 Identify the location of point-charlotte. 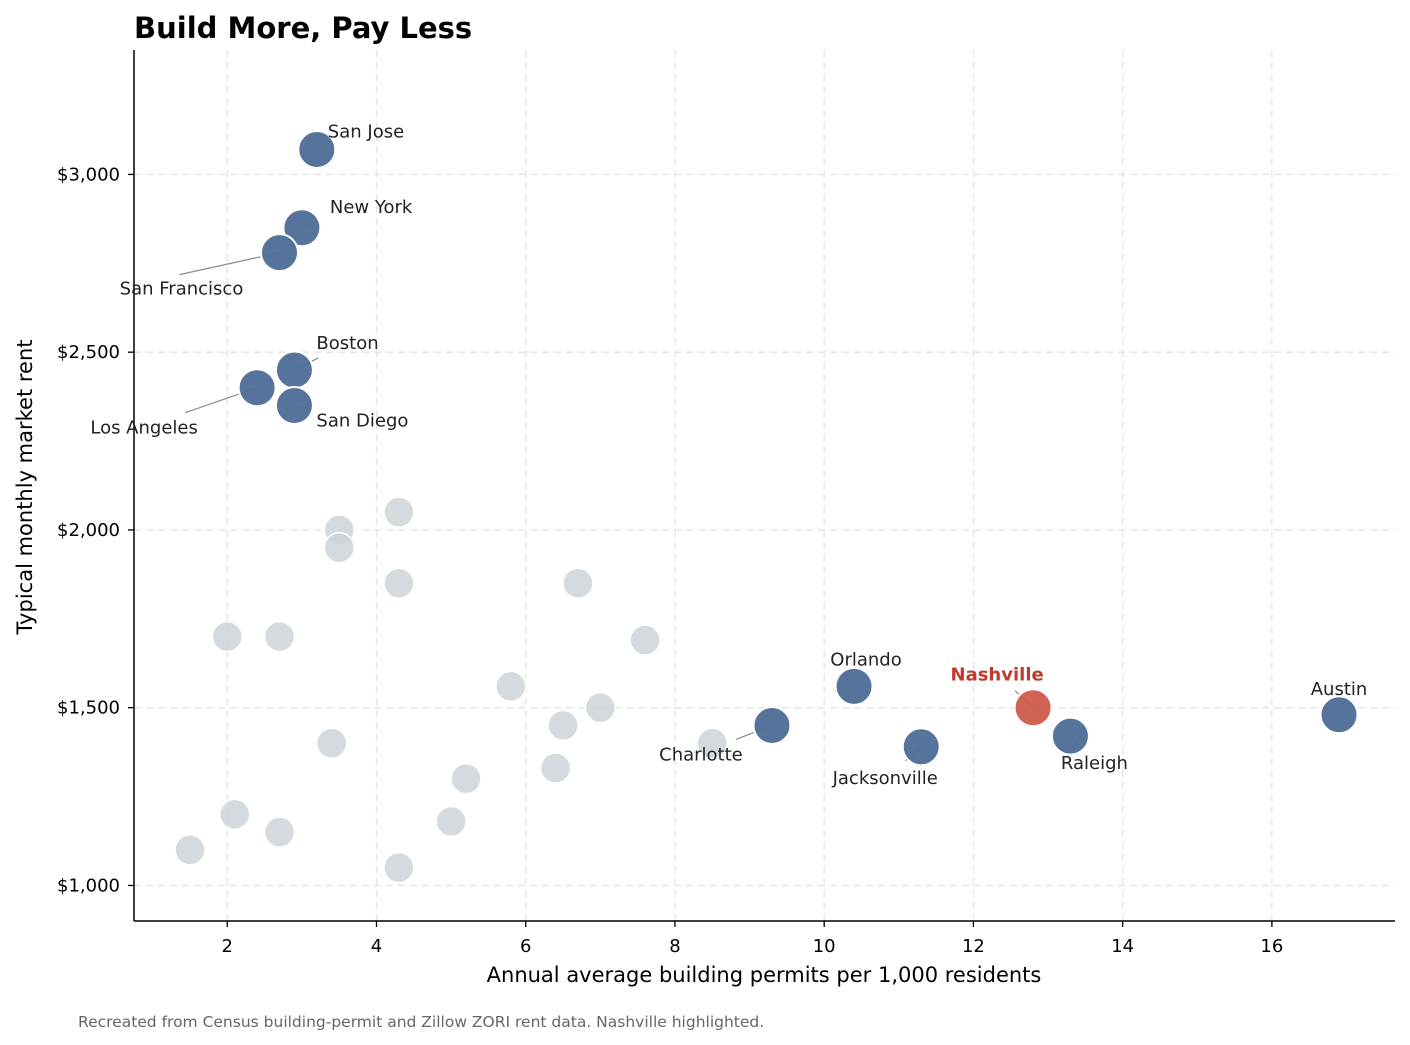
(772, 725).